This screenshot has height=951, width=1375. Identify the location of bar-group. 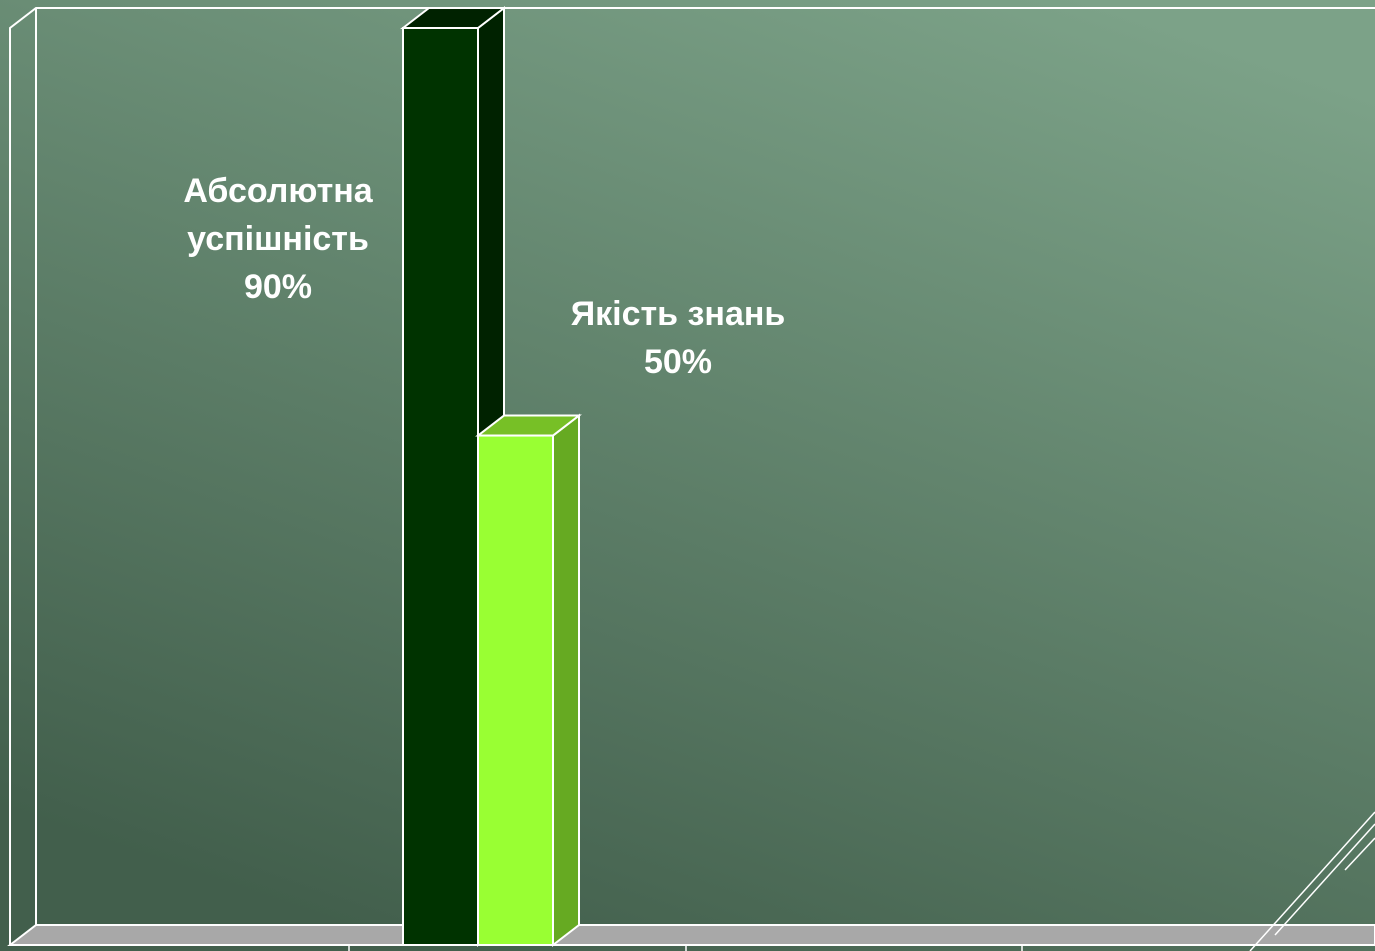
(491, 476).